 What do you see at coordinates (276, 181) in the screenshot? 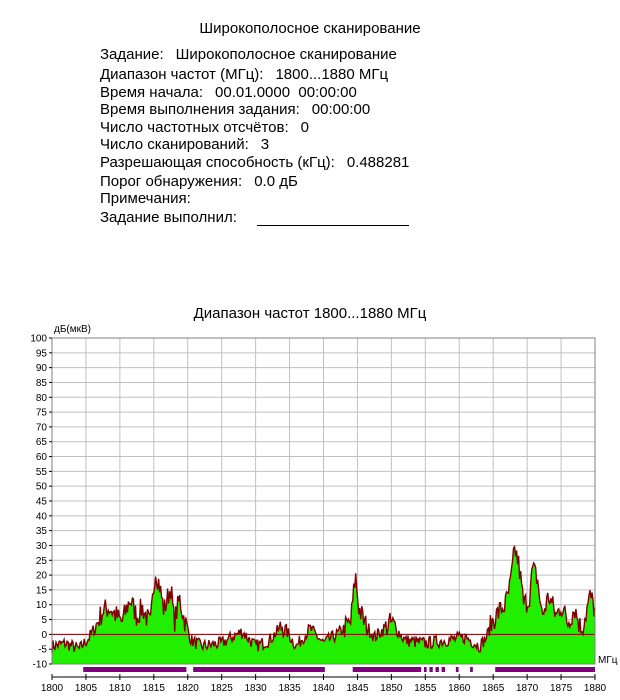
I see `field-value: 0.0 дБ` at bounding box center [276, 181].